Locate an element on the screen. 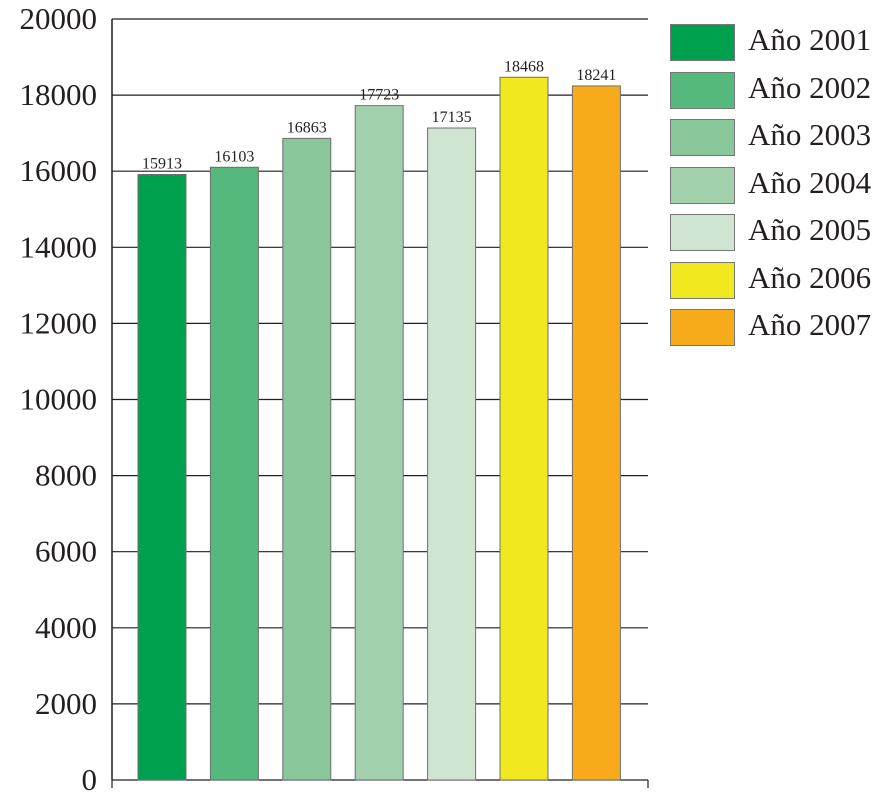 This screenshot has height=799, width=896. legend-label: Año 2006 is located at coordinates (810, 277).